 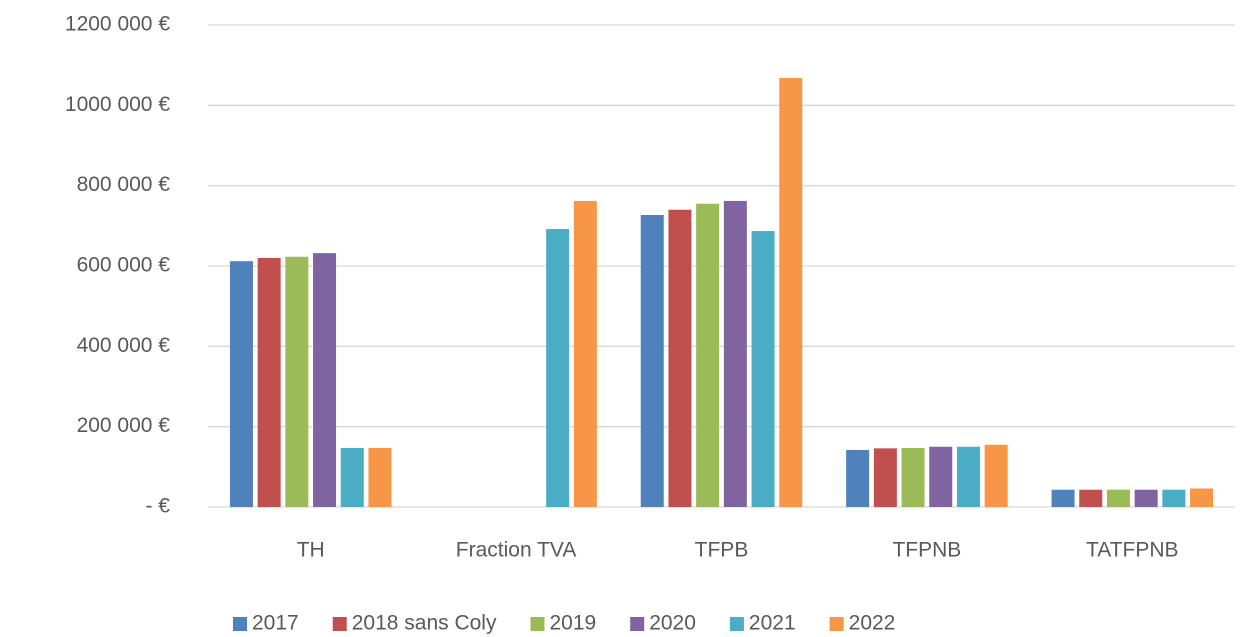 What do you see at coordinates (1132, 550) in the screenshot?
I see `x-tick-label: TATFPNB` at bounding box center [1132, 550].